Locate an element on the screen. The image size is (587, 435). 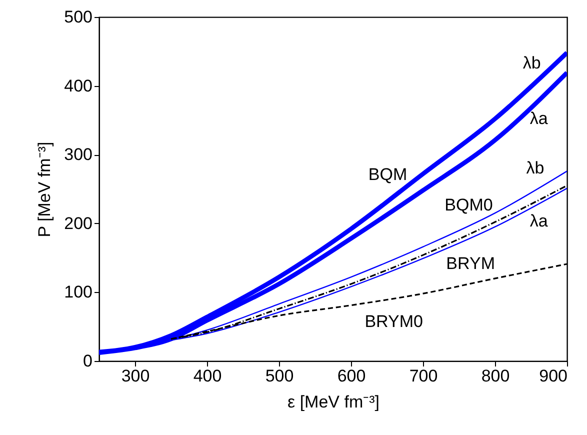
x-tick-label: 300 is located at coordinates (135, 376).